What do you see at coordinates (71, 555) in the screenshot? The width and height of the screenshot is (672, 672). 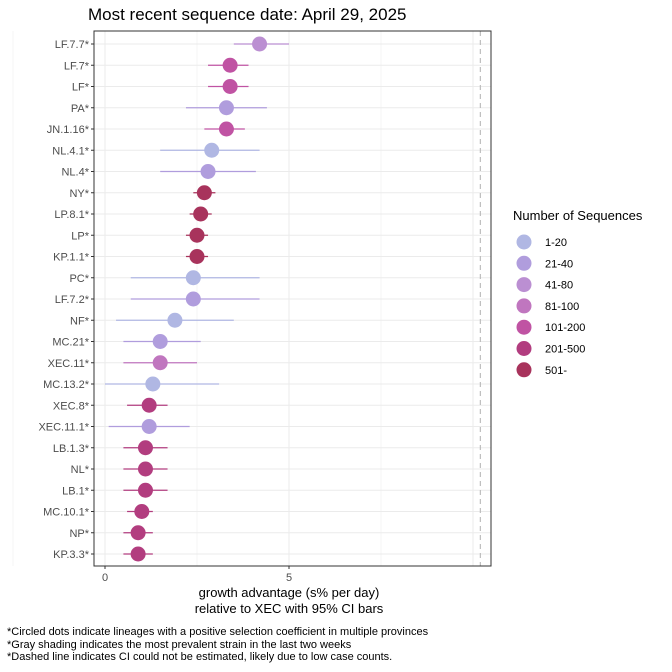 I see `y-tick-label: KP.3.3*` at bounding box center [71, 555].